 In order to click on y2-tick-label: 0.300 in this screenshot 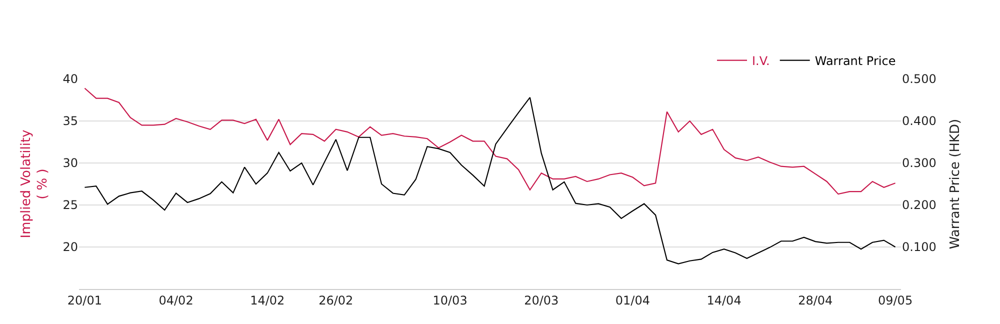, I will do `click(919, 163)`.